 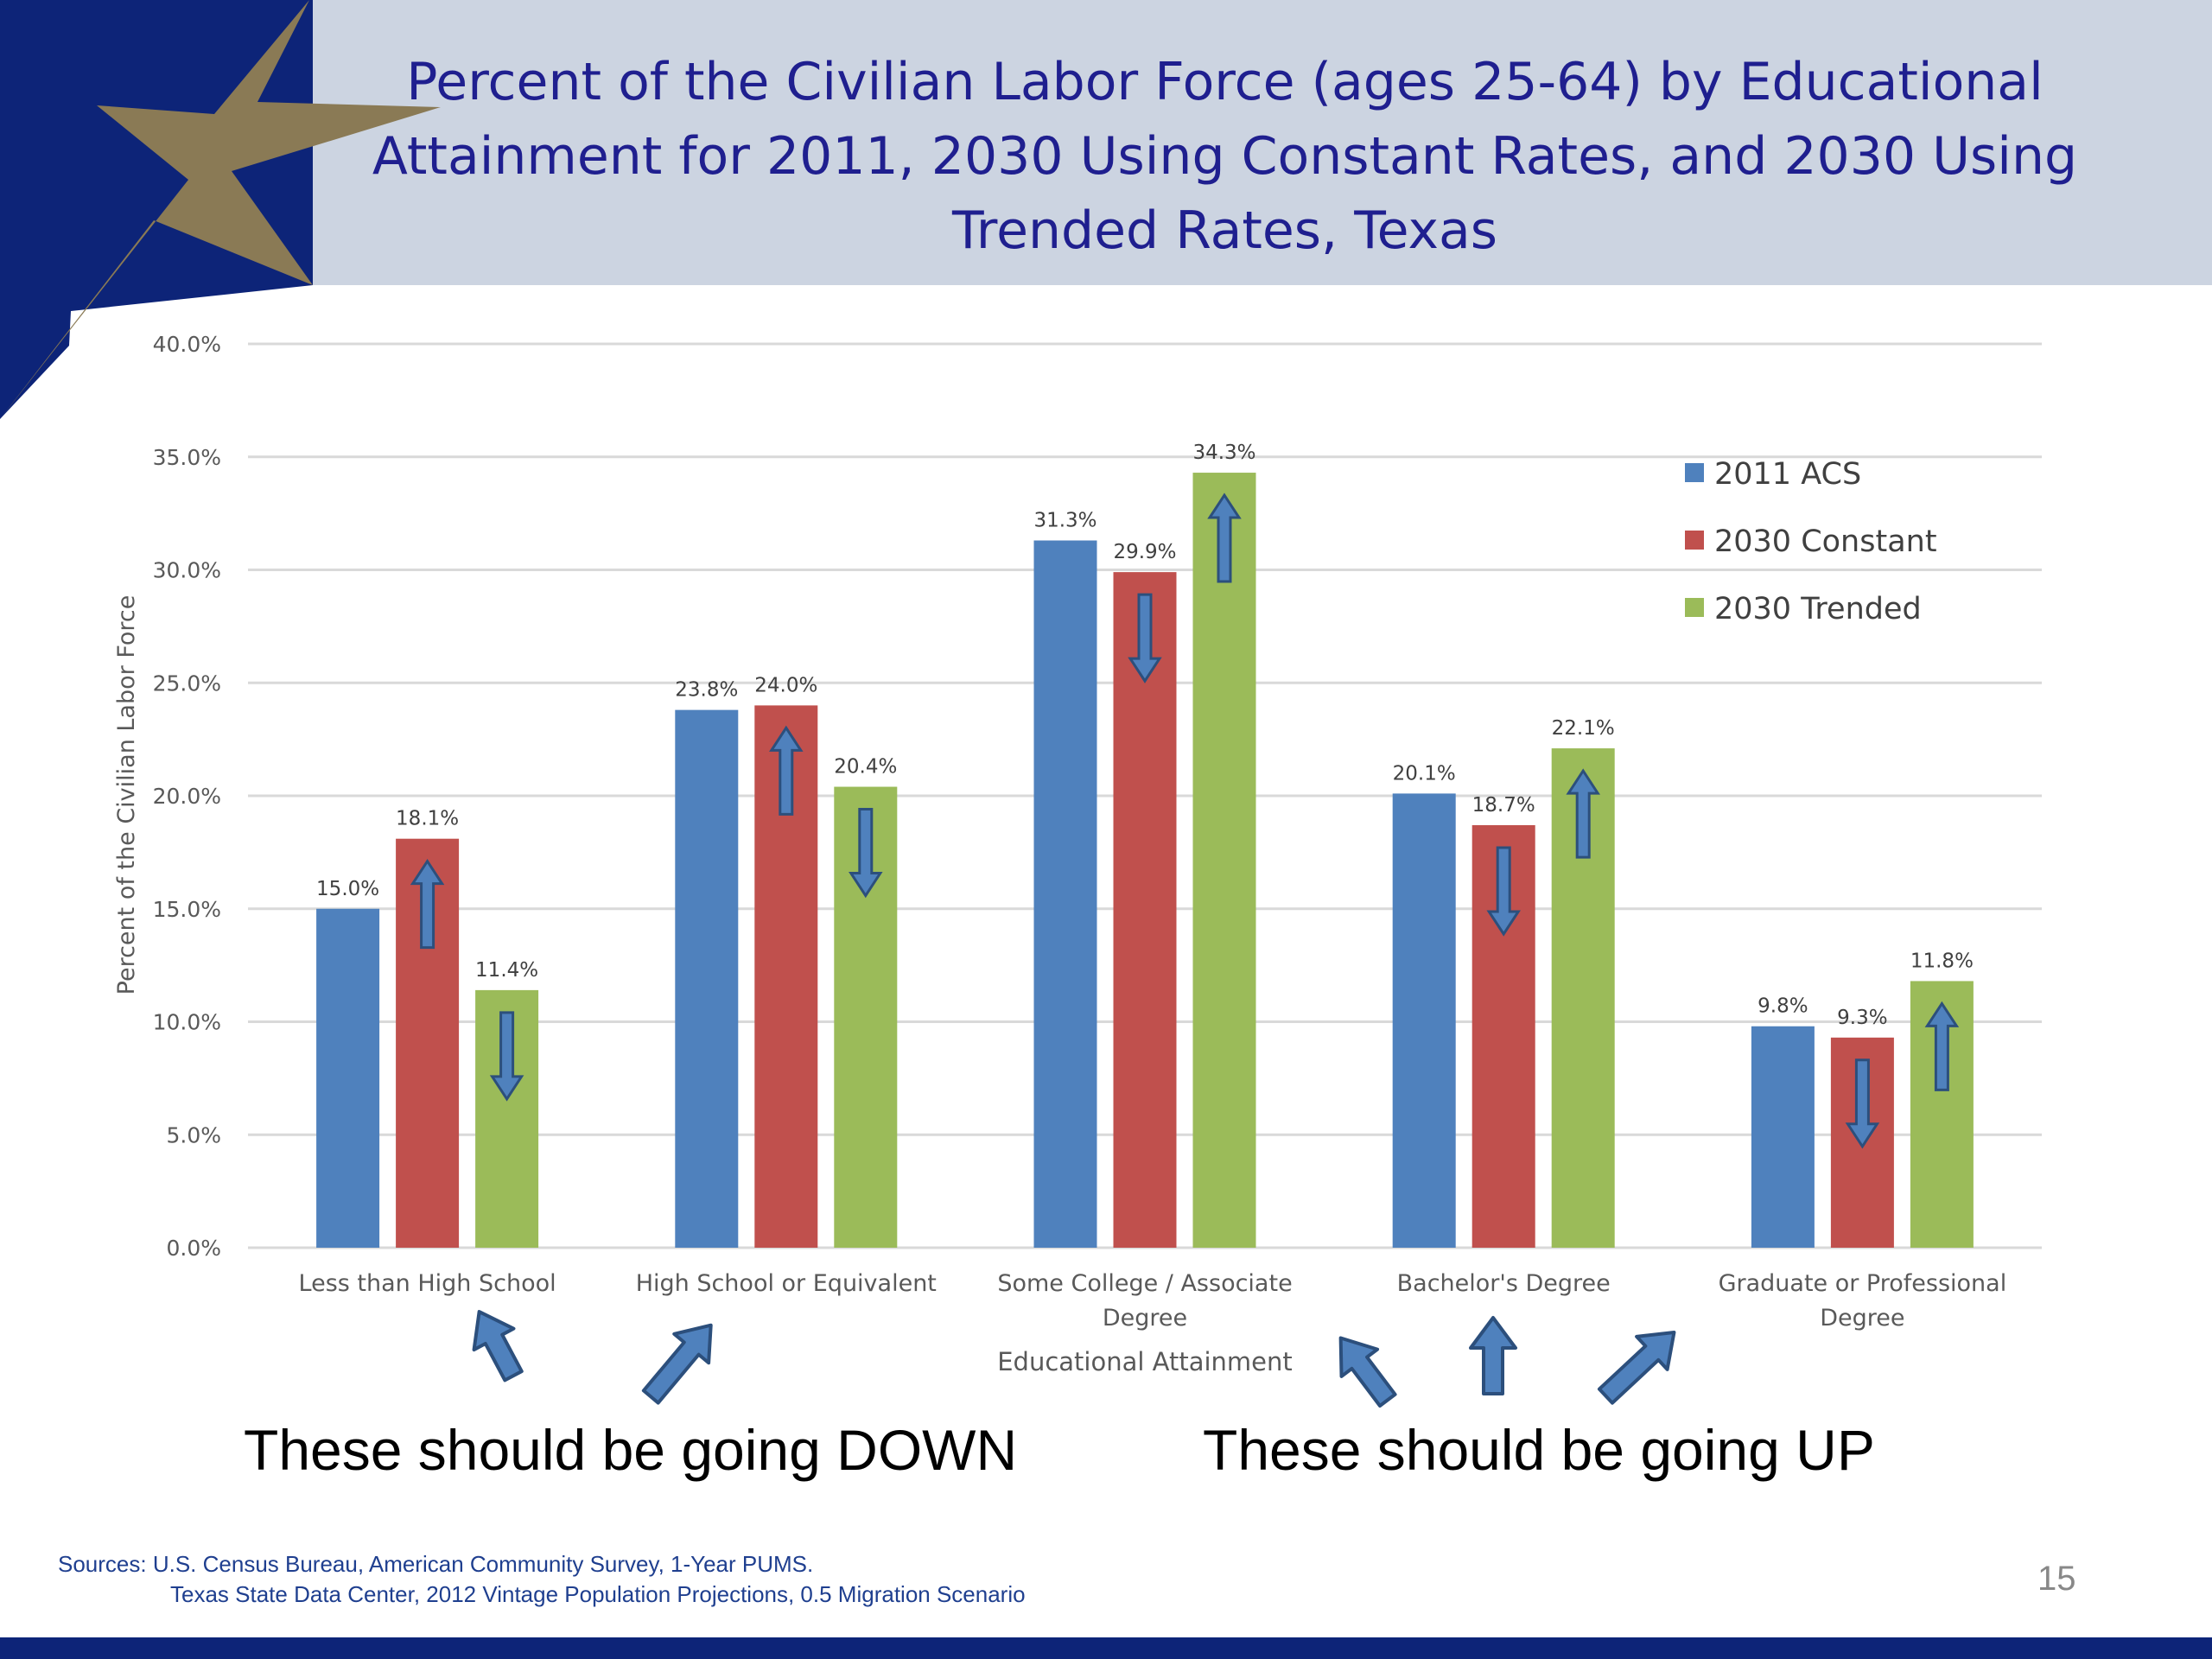 What do you see at coordinates (1862, 1018) in the screenshot?
I see `data-label: 9.3%` at bounding box center [1862, 1018].